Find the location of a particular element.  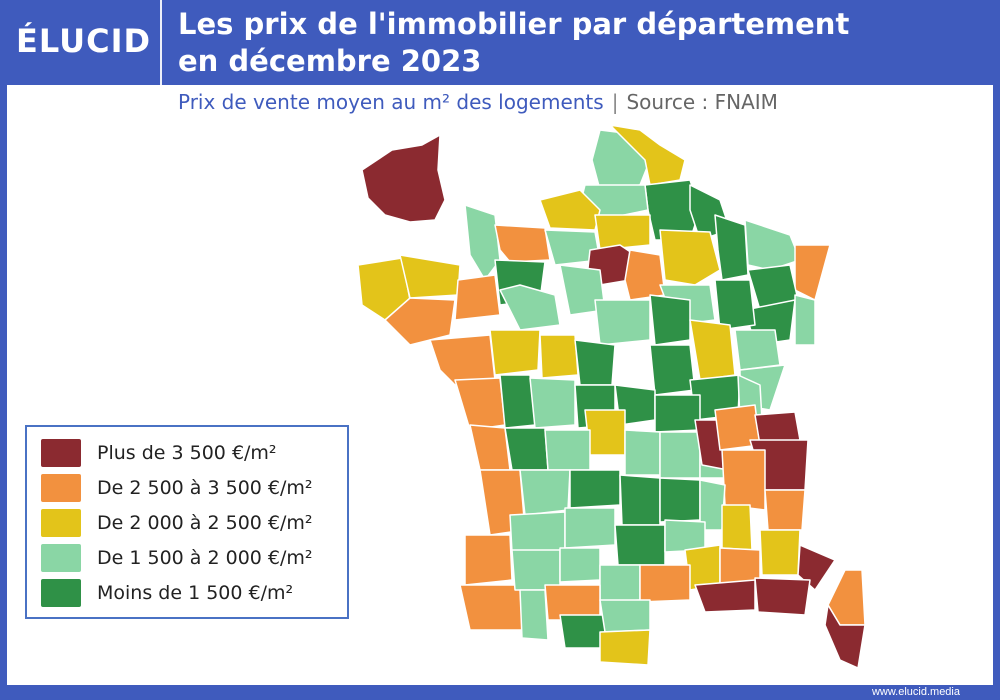

dept-alpes-maritimes is located at coordinates (816, 567).